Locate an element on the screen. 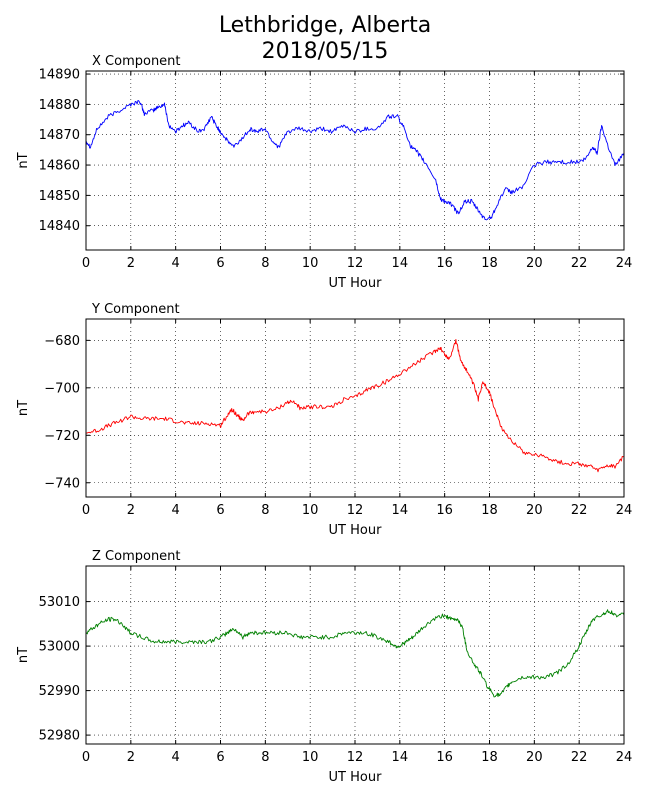  z-panel-xtick-label: 16 is located at coordinates (444, 757).